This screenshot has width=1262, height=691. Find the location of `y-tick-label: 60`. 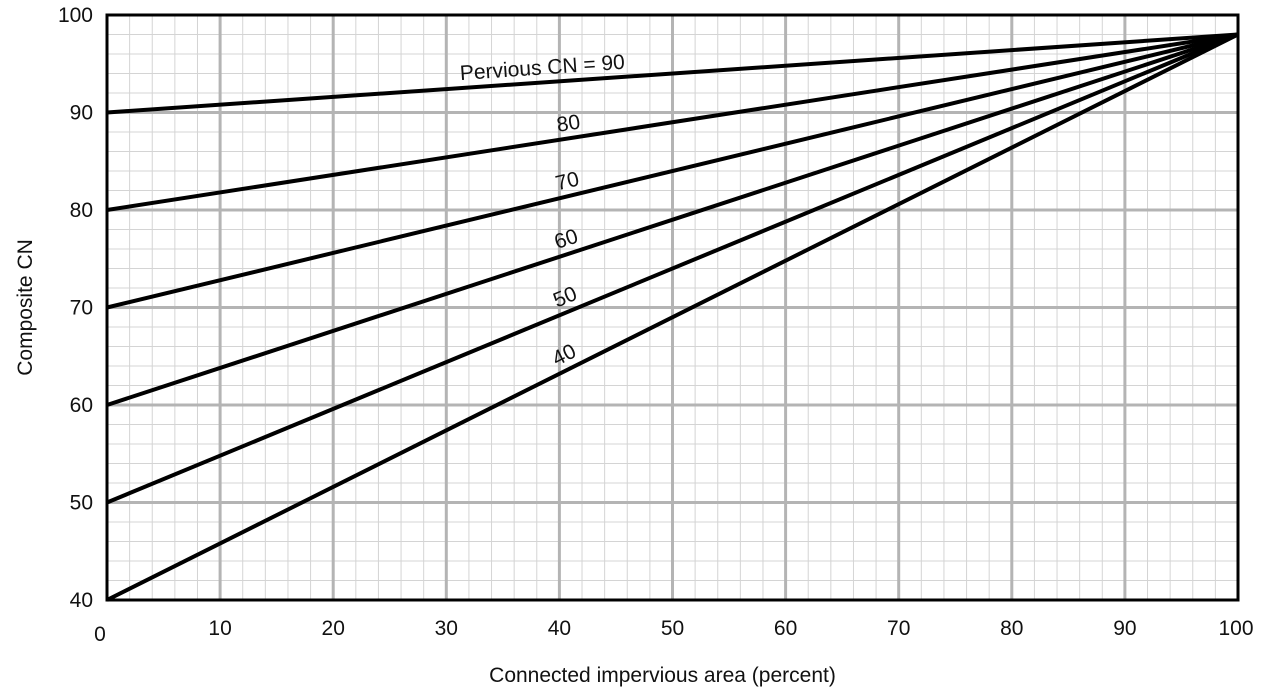

y-tick-label: 60 is located at coordinates (81, 405).